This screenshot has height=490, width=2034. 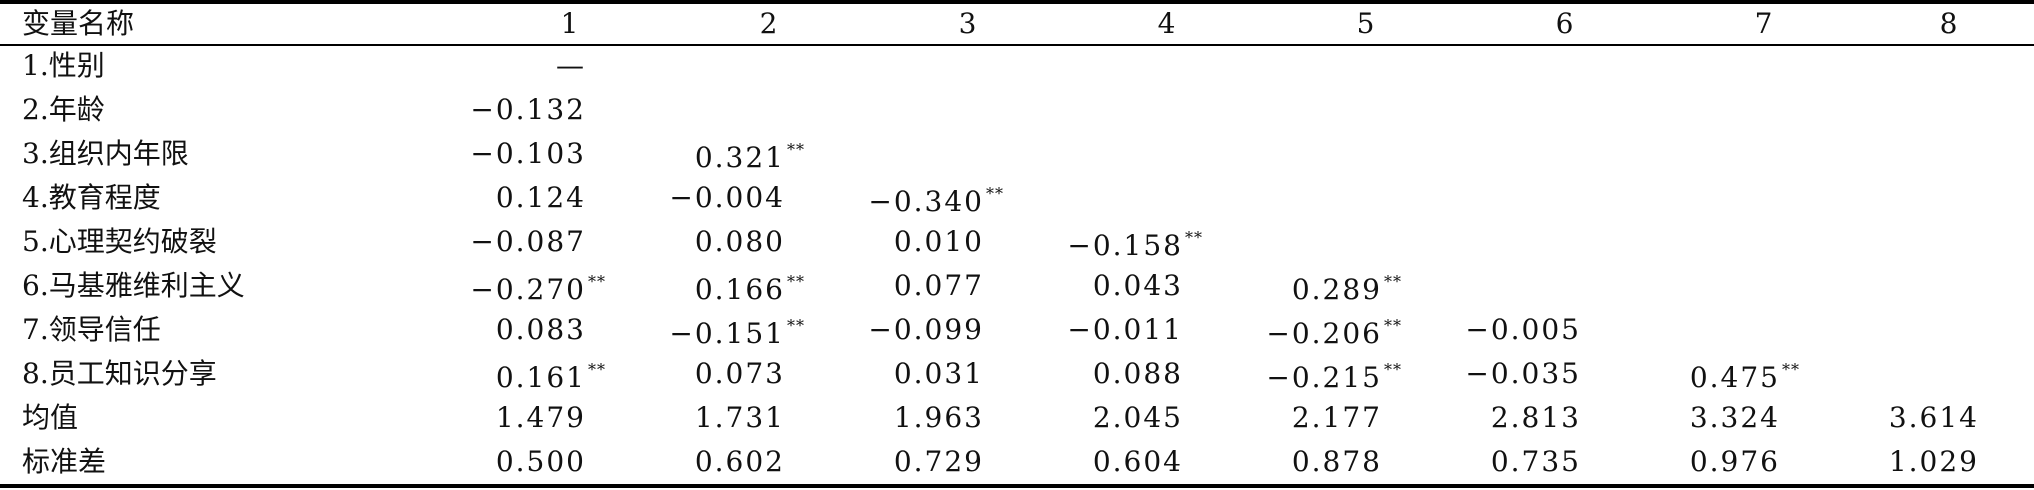 What do you see at coordinates (63, 65) in the screenshot?
I see `row-label: 1.性别` at bounding box center [63, 65].